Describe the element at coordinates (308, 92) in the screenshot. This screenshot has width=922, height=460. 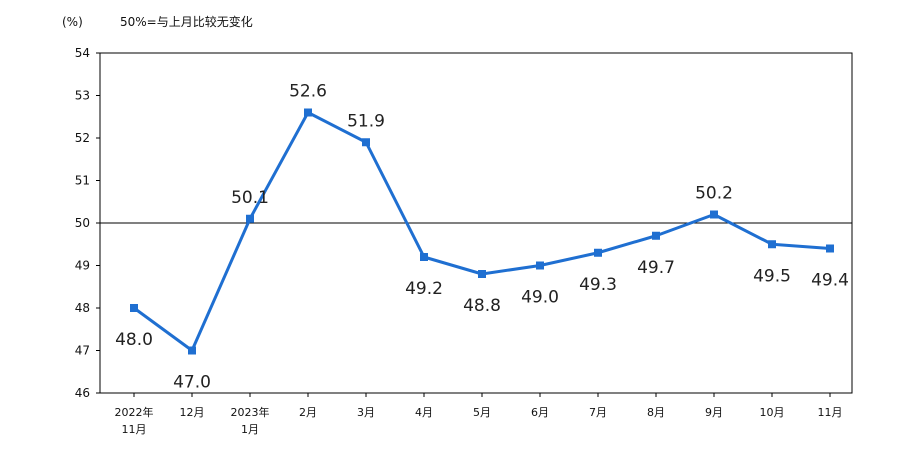
I see `data-label: 52.6` at that location.